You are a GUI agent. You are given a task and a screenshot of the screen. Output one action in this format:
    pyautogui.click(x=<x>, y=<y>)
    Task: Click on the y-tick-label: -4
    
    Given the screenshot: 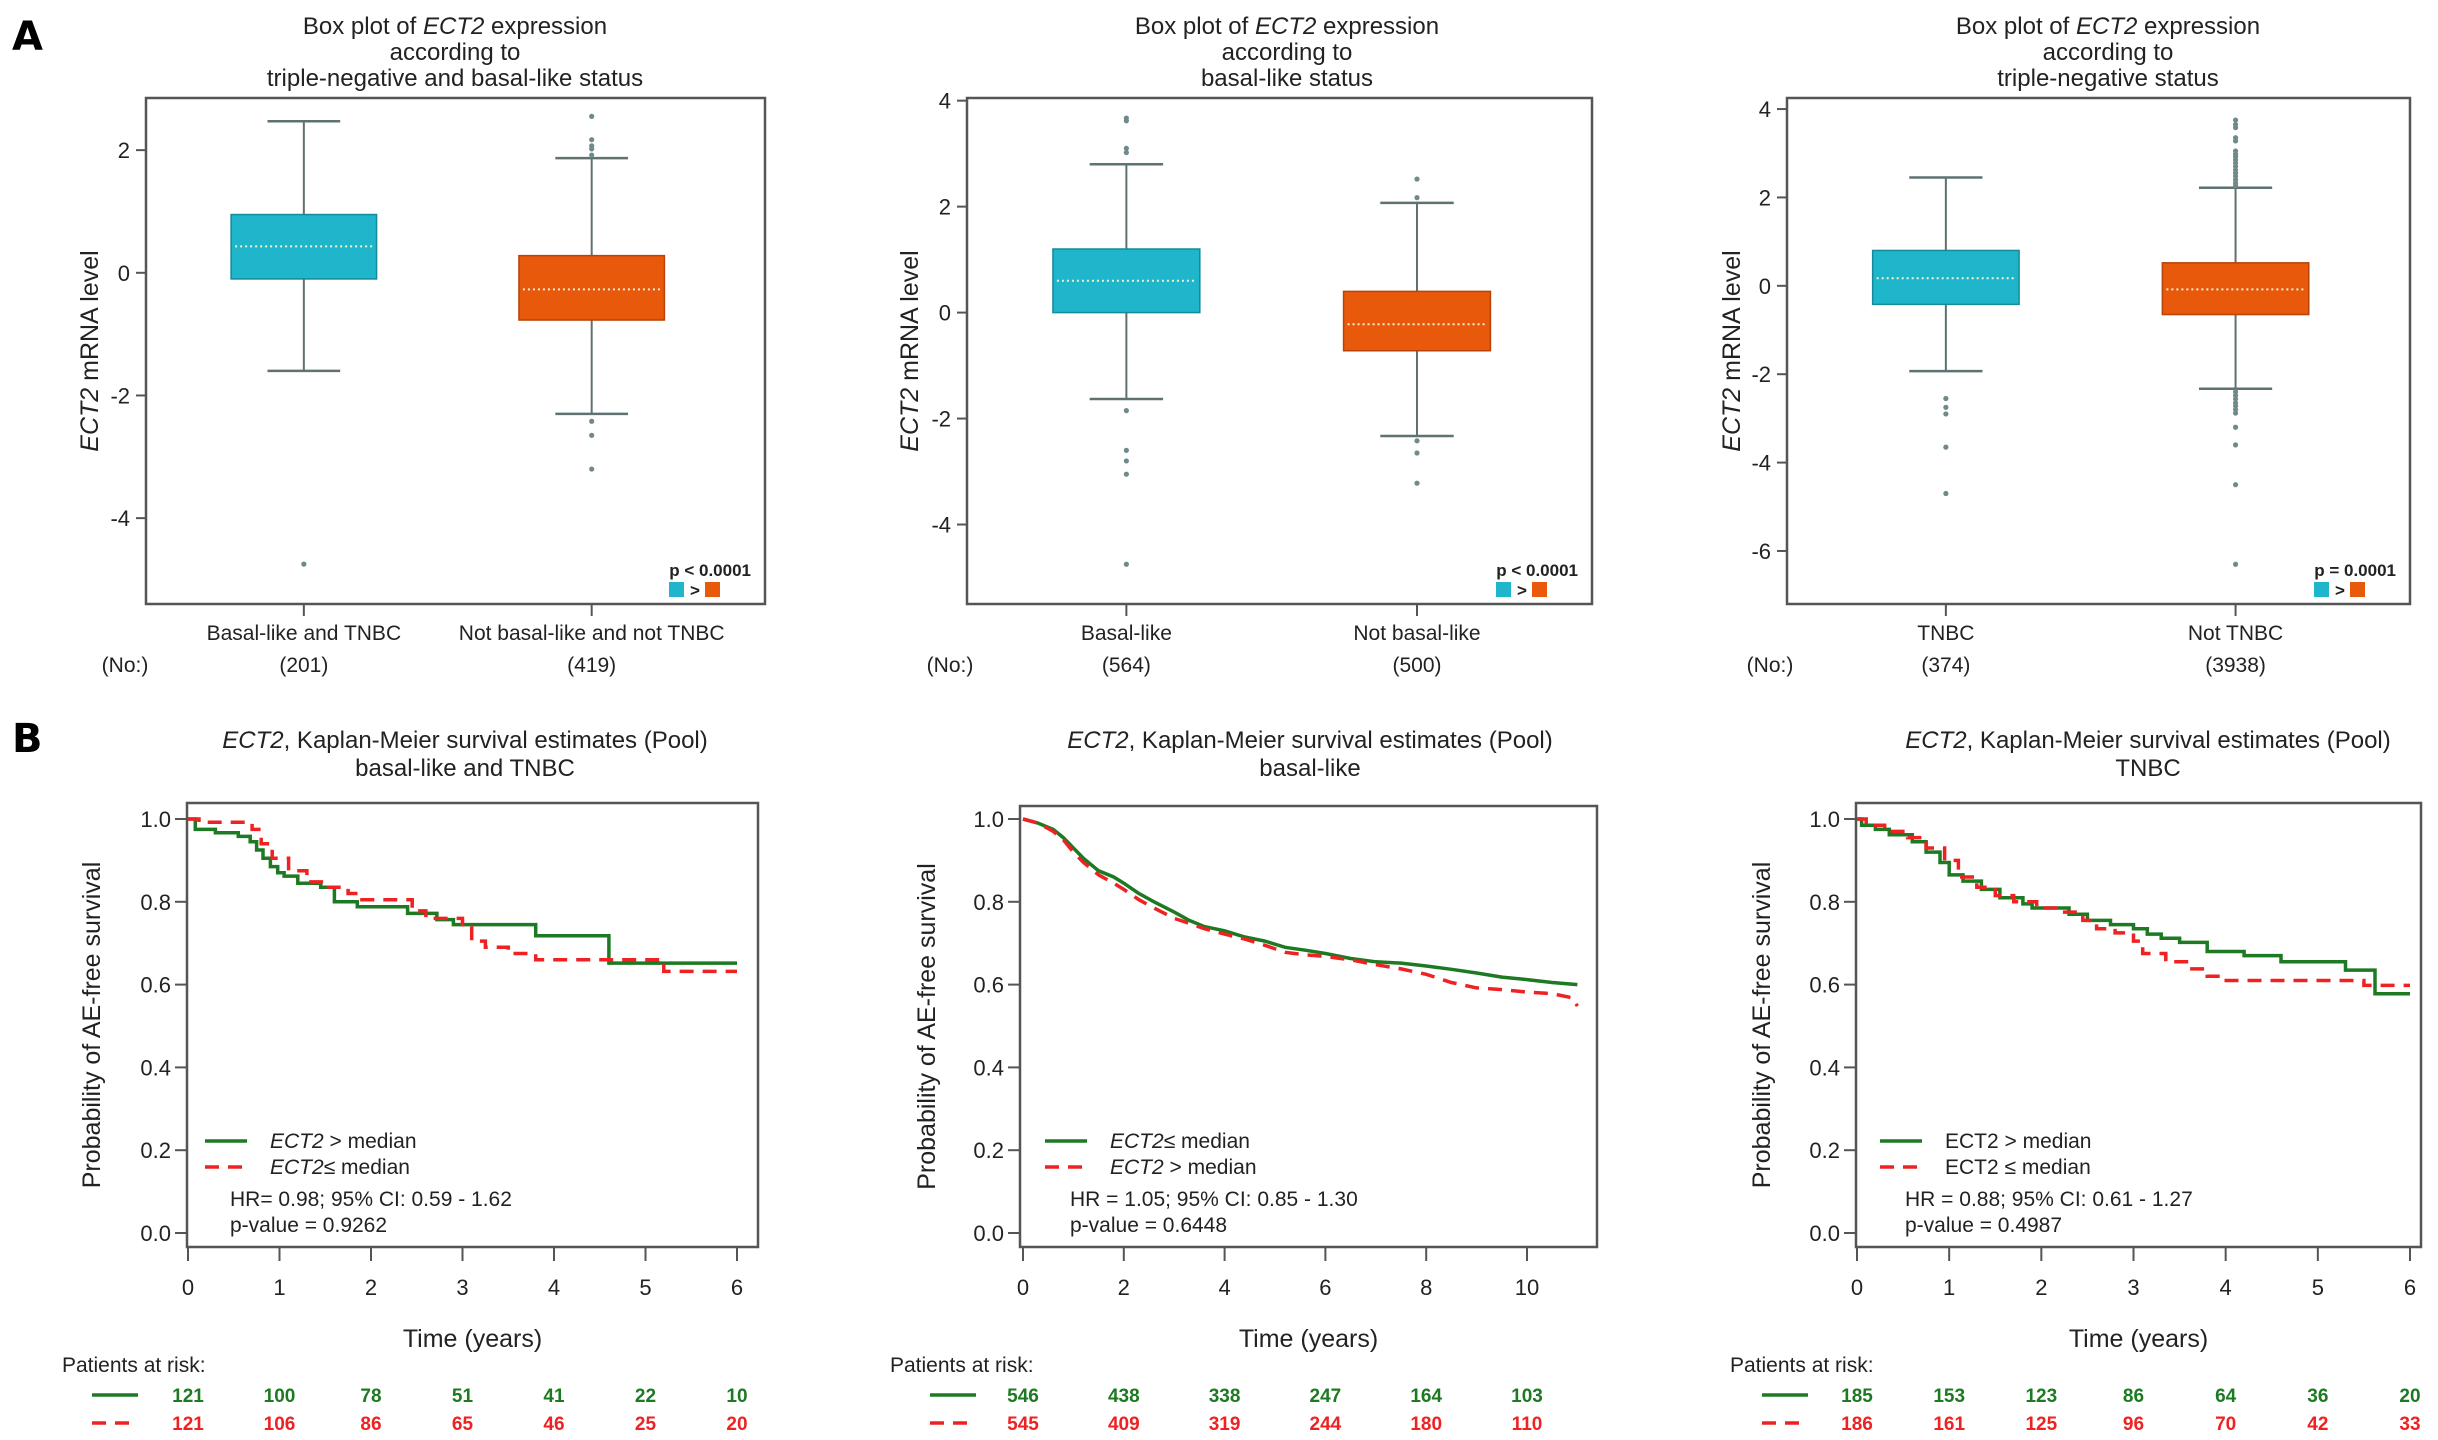 What is the action you would take?
    pyautogui.click(x=941, y=525)
    